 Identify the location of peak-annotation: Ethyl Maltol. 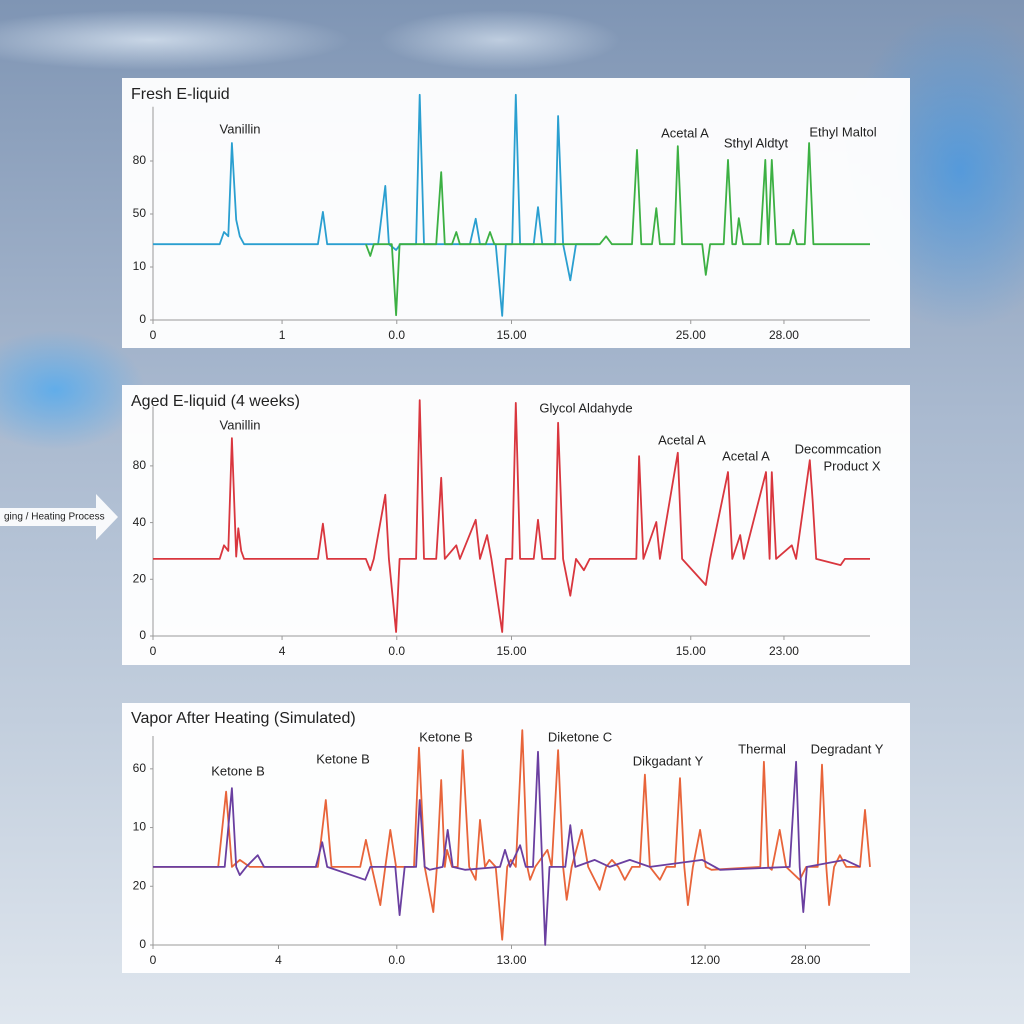
(842, 131).